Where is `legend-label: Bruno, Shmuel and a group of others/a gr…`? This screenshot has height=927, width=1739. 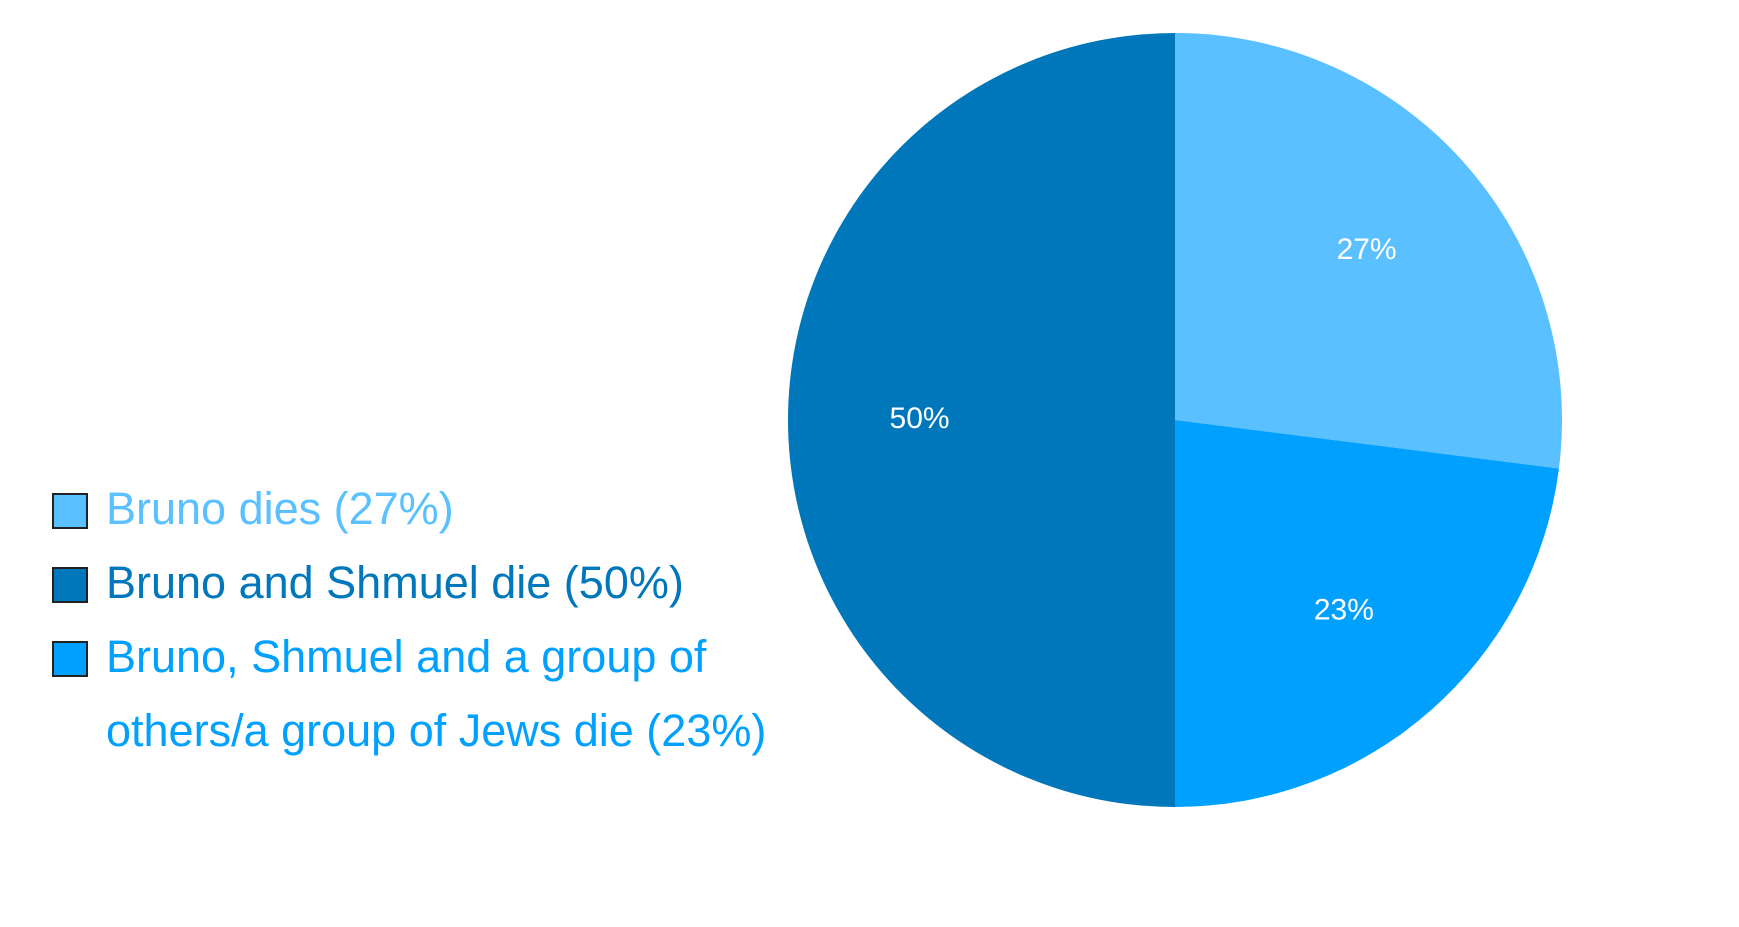
legend-label: Bruno, Shmuel and a group of others/a gr… is located at coordinates (436, 693).